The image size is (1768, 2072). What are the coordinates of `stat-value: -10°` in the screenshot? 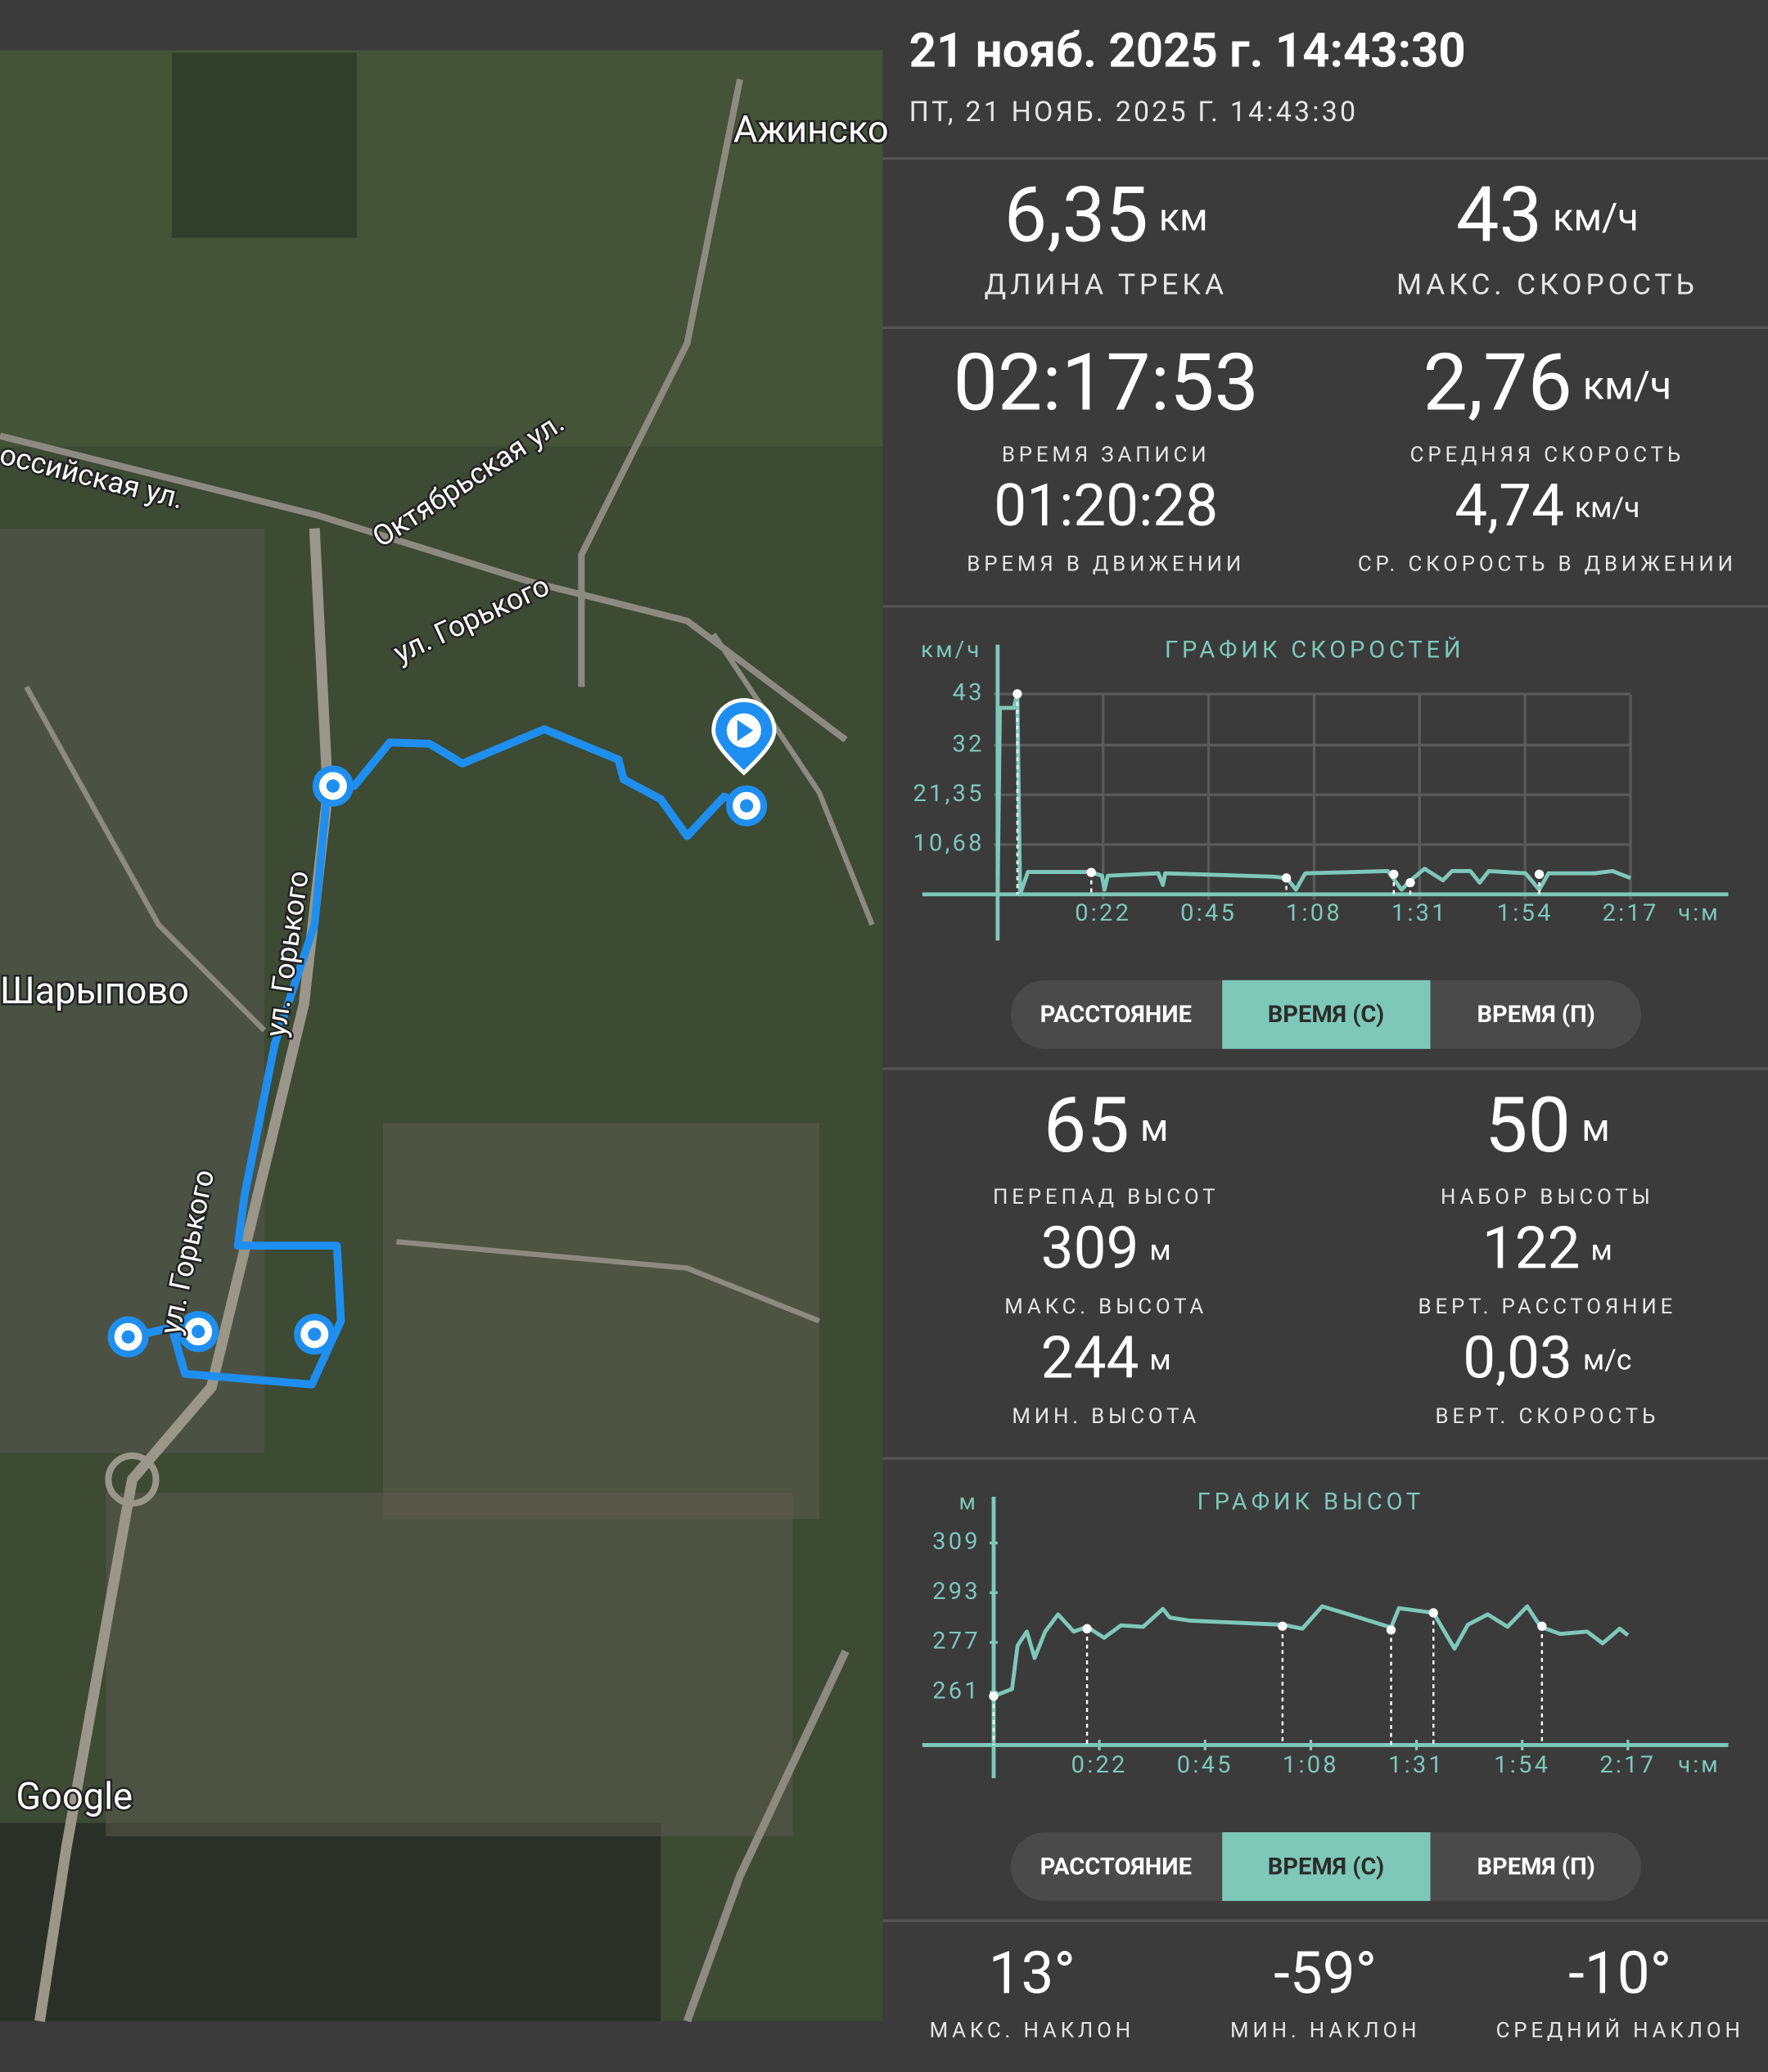 It's located at (1620, 1973).